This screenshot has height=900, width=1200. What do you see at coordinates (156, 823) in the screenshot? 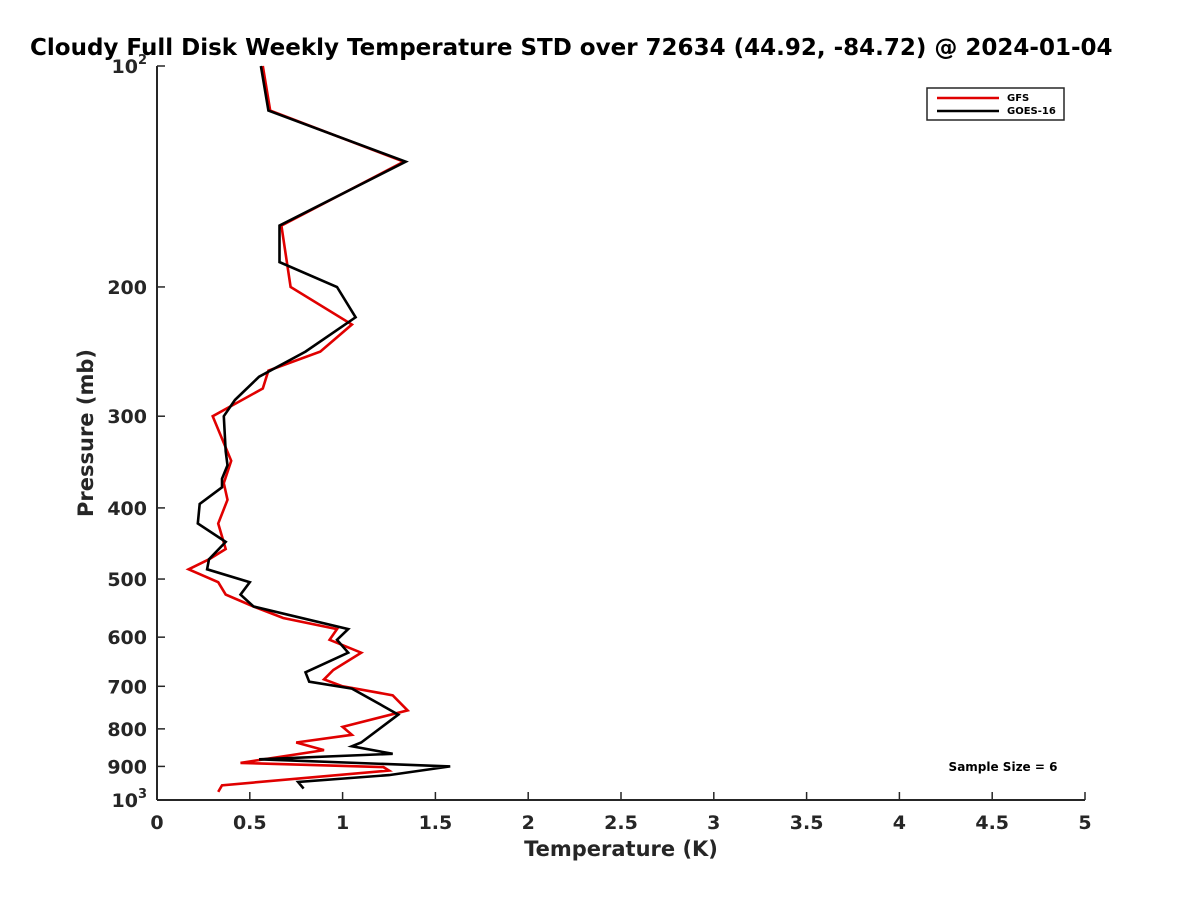
I see `x-tick-label: 0` at bounding box center [156, 823].